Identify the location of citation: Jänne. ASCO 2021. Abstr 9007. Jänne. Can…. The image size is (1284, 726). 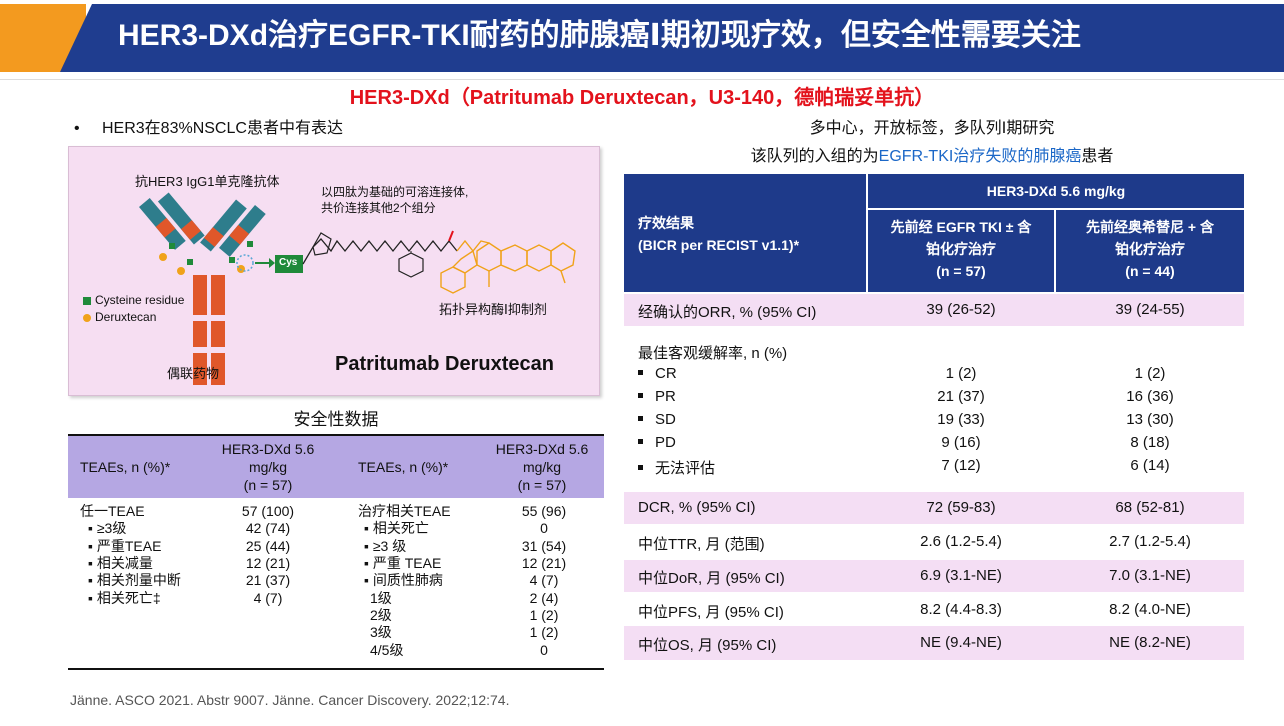
(290, 700).